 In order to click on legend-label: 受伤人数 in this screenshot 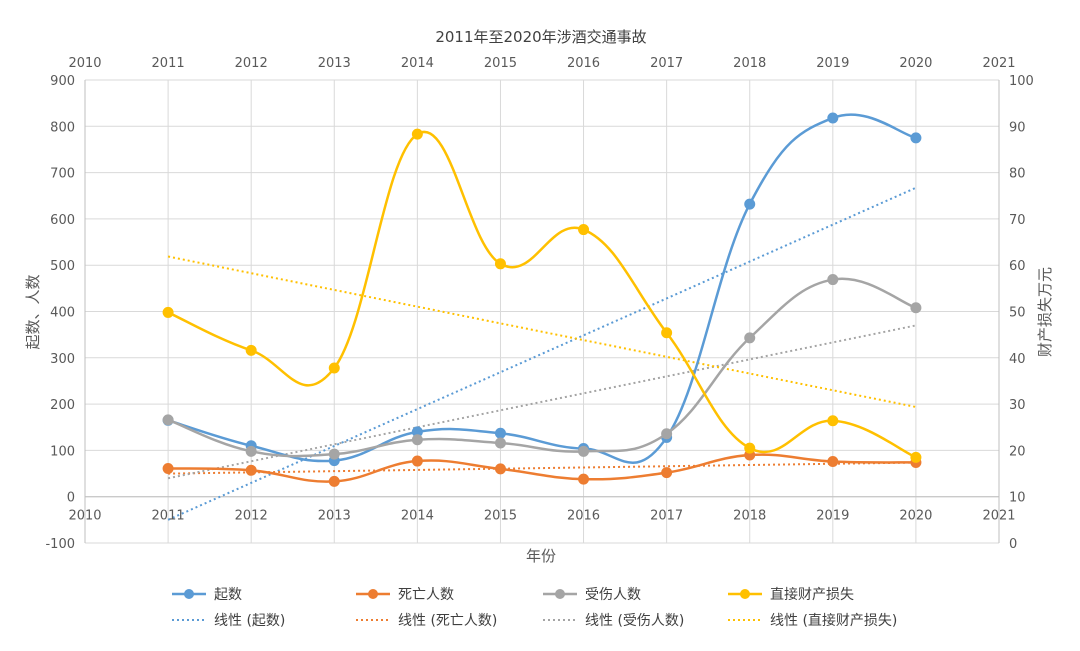, I will do `click(613, 595)`.